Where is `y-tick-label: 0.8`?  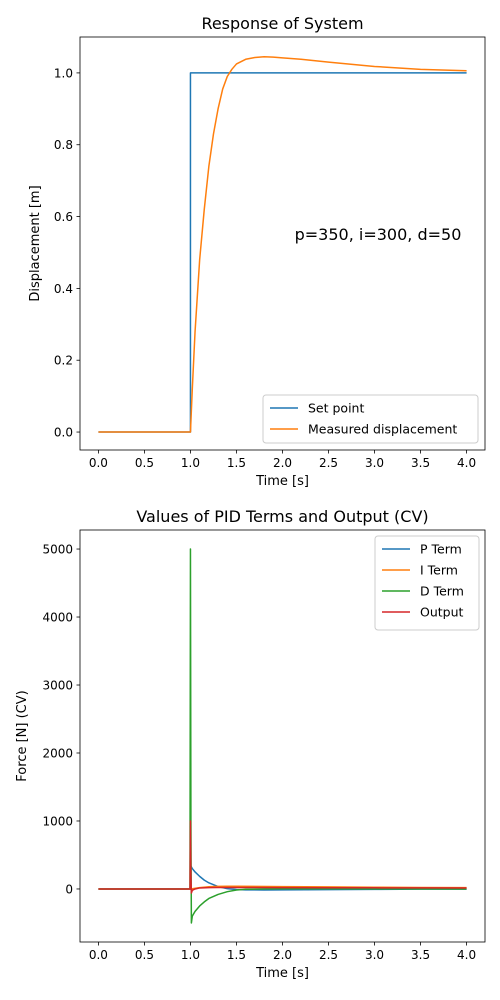
y-tick-label: 0.8 is located at coordinates (63, 145).